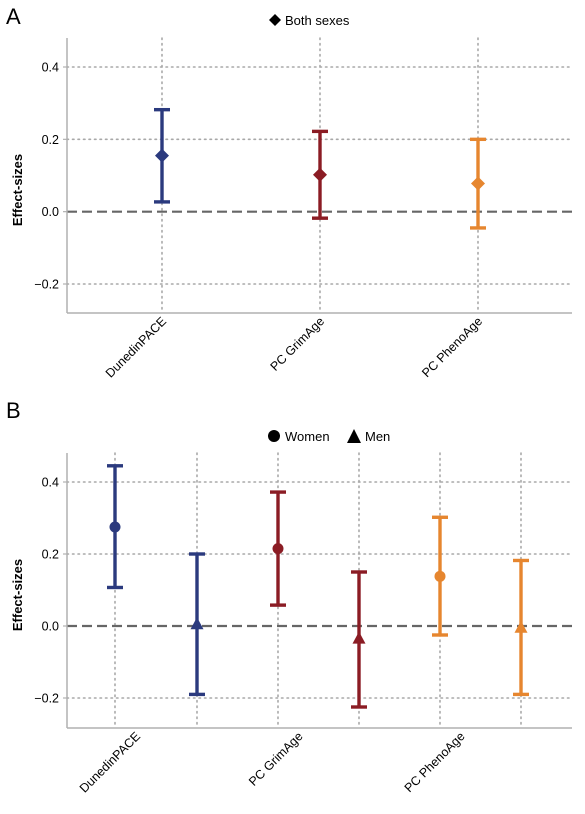  I want to click on panel-b-letter: B, so click(13, 410).